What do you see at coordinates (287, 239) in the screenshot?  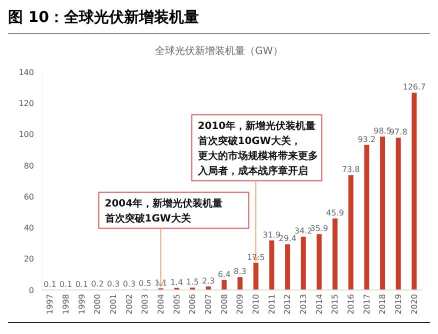 I see `data-label: 29.4` at bounding box center [287, 239].